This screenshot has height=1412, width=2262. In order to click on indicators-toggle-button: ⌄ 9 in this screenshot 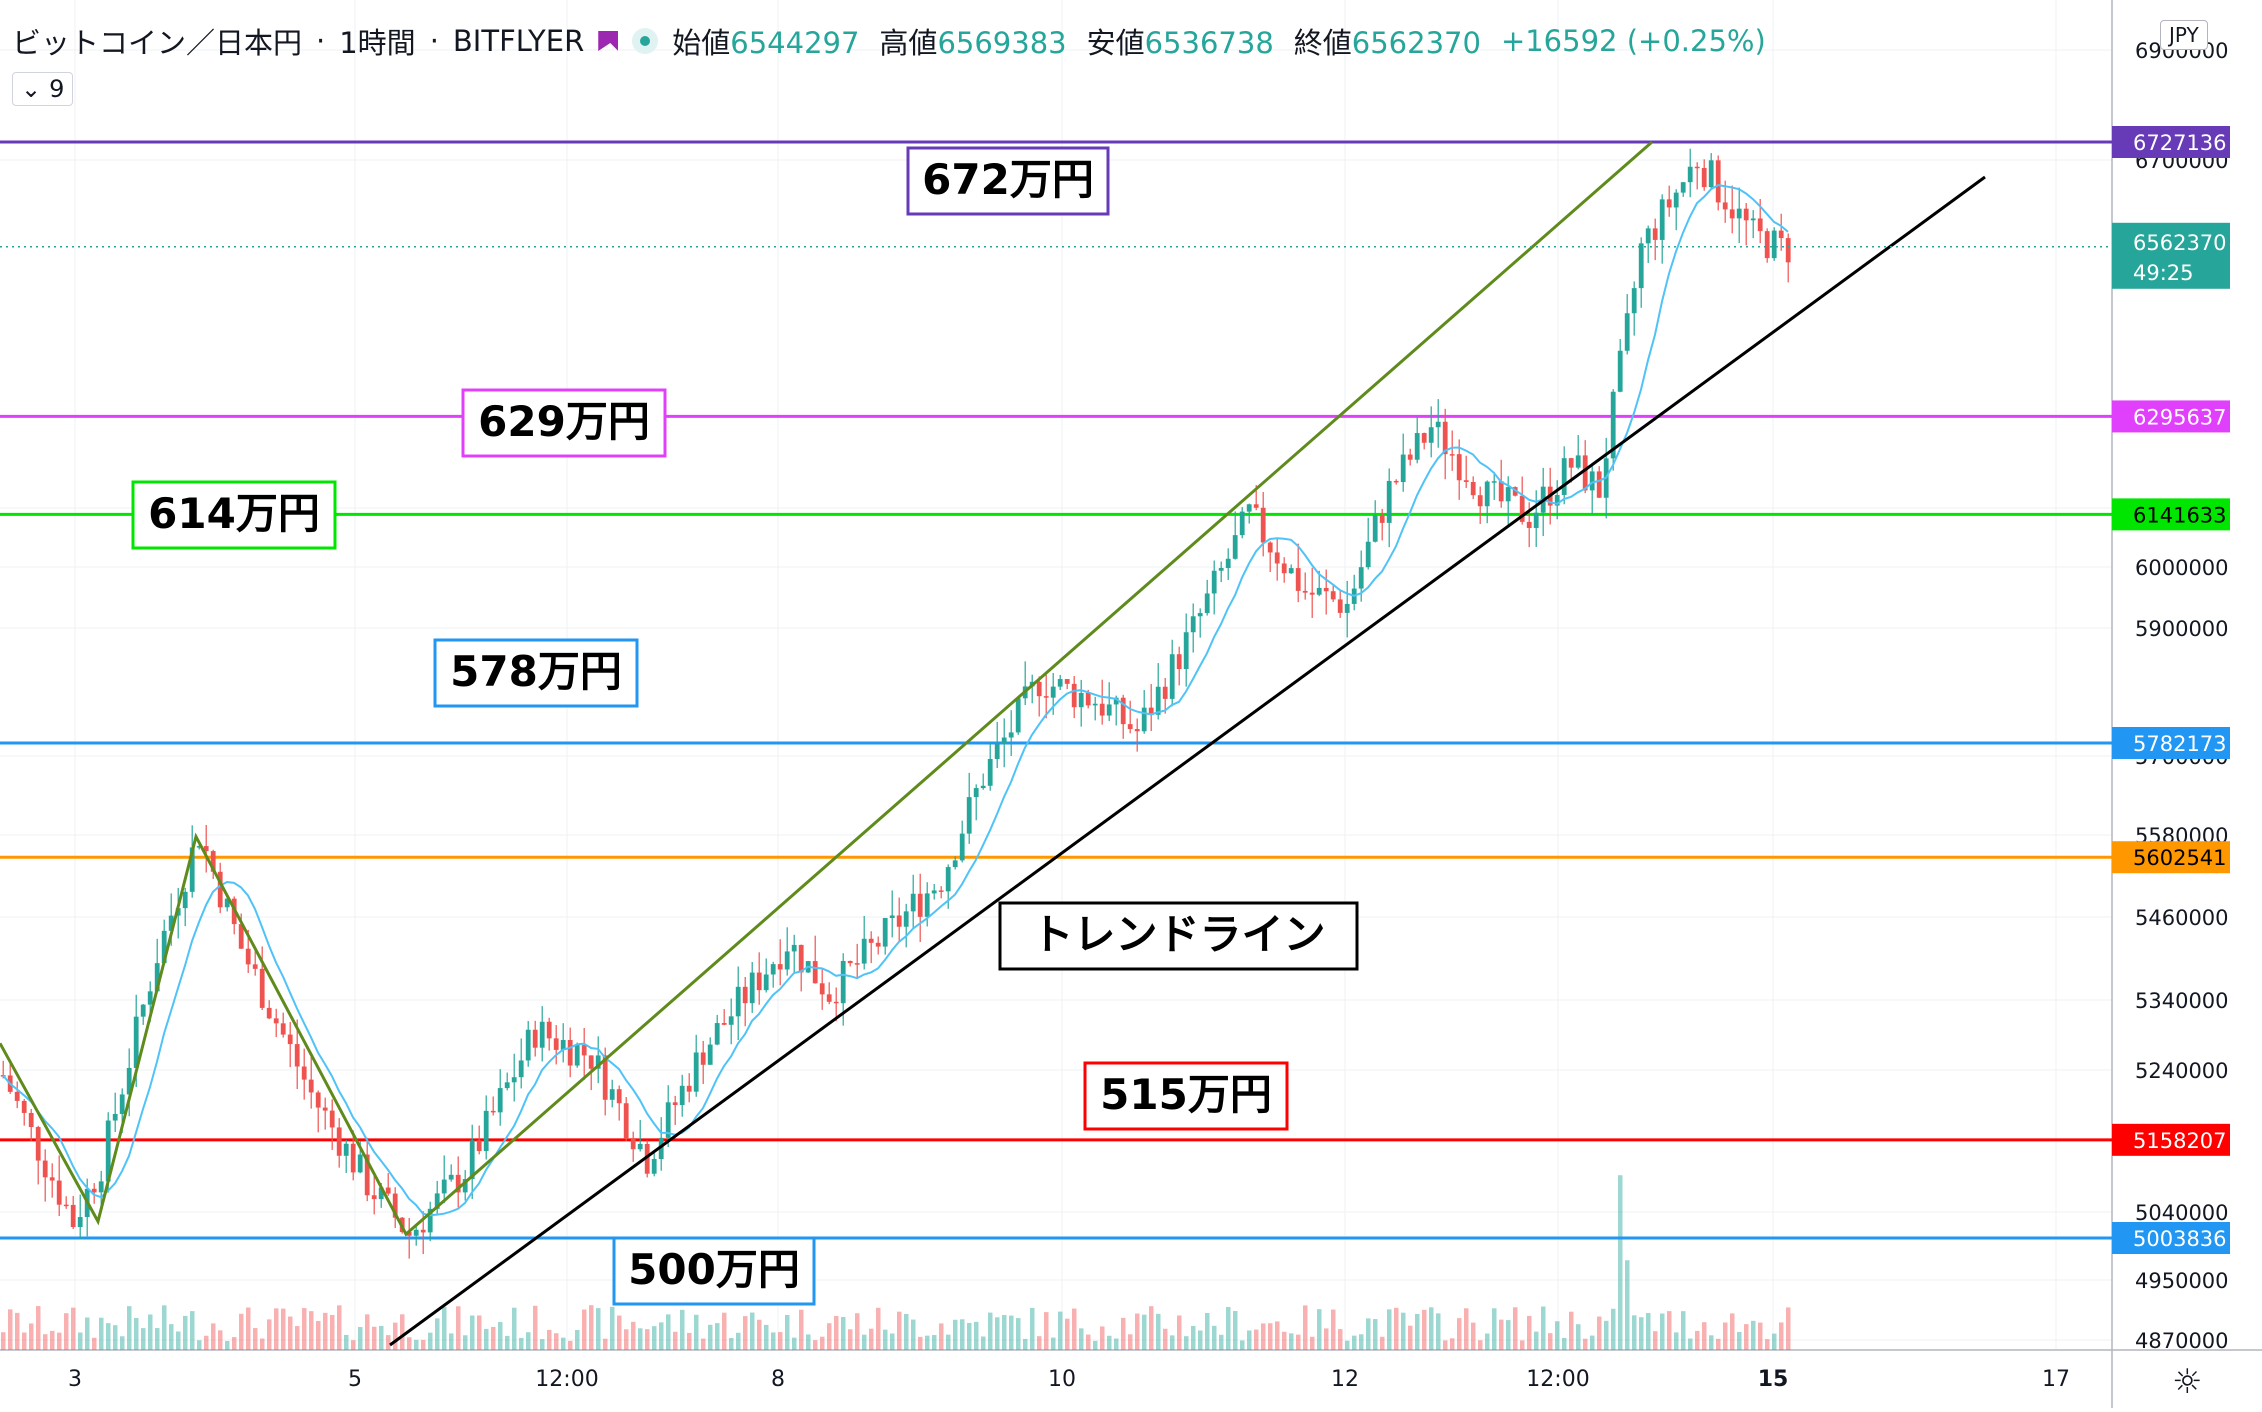, I will do `click(43, 89)`.